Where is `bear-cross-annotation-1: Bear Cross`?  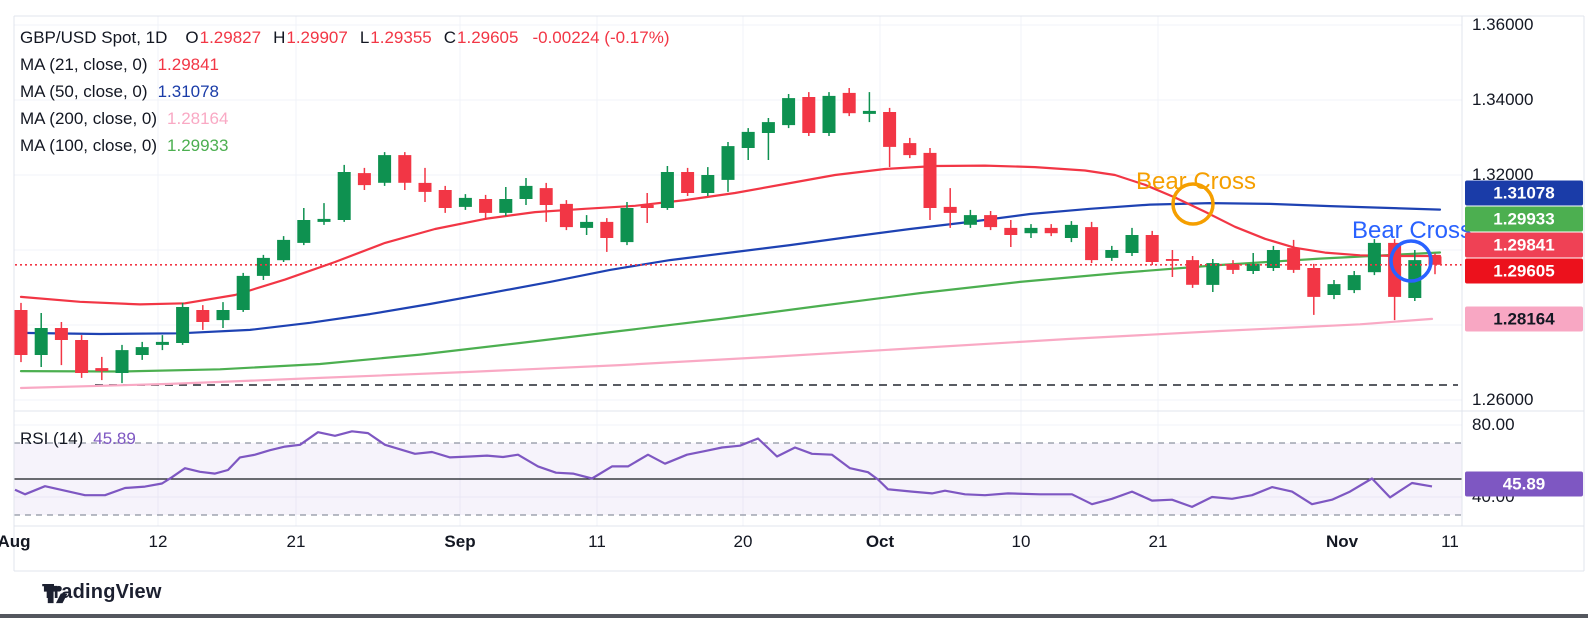
bear-cross-annotation-1: Bear Cross is located at coordinates (1196, 197).